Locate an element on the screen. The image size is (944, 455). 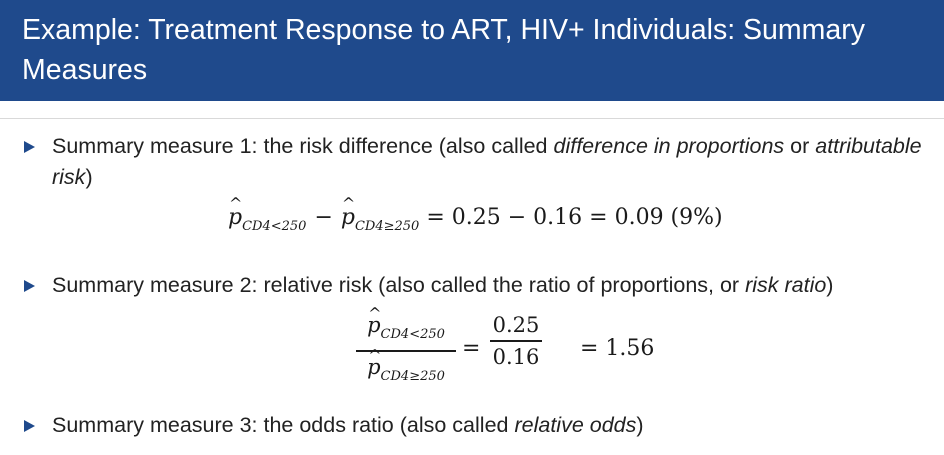
minus-operator: − is located at coordinates (323, 217).